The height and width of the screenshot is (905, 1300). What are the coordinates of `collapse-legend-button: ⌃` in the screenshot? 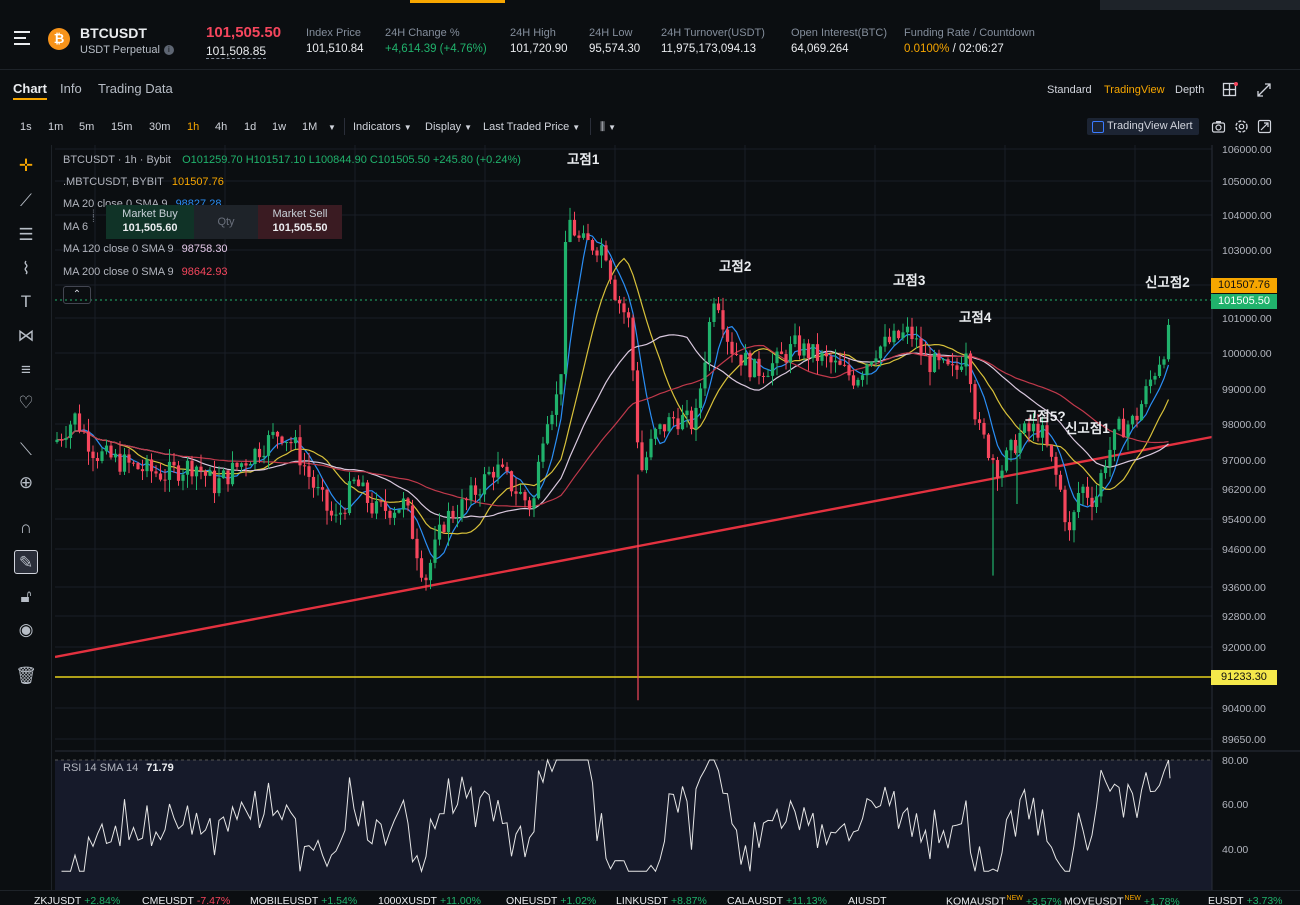 It's located at (77, 295).